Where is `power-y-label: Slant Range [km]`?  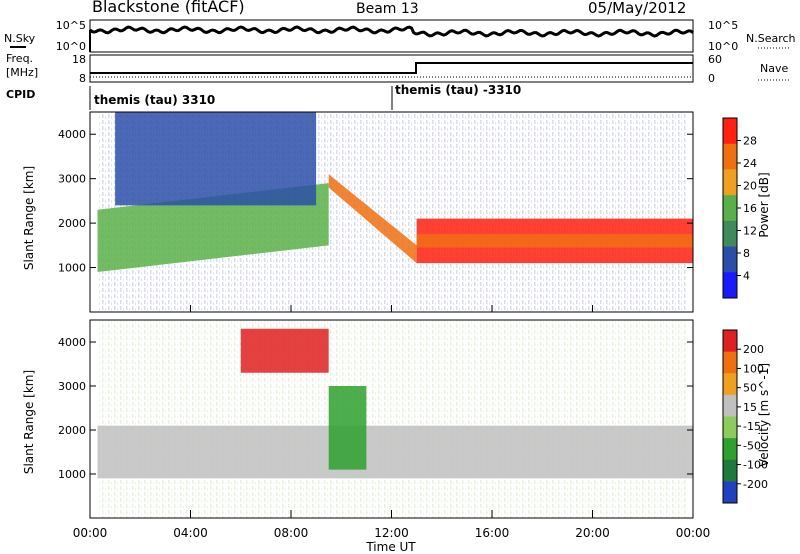
power-y-label: Slant Range [km] is located at coordinates (29, 218).